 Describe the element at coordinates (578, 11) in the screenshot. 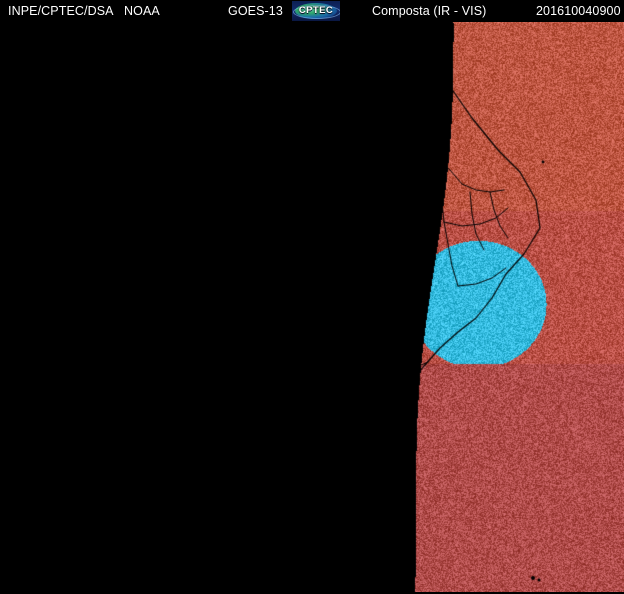

I see `timestamp-label: 201610040900` at that location.